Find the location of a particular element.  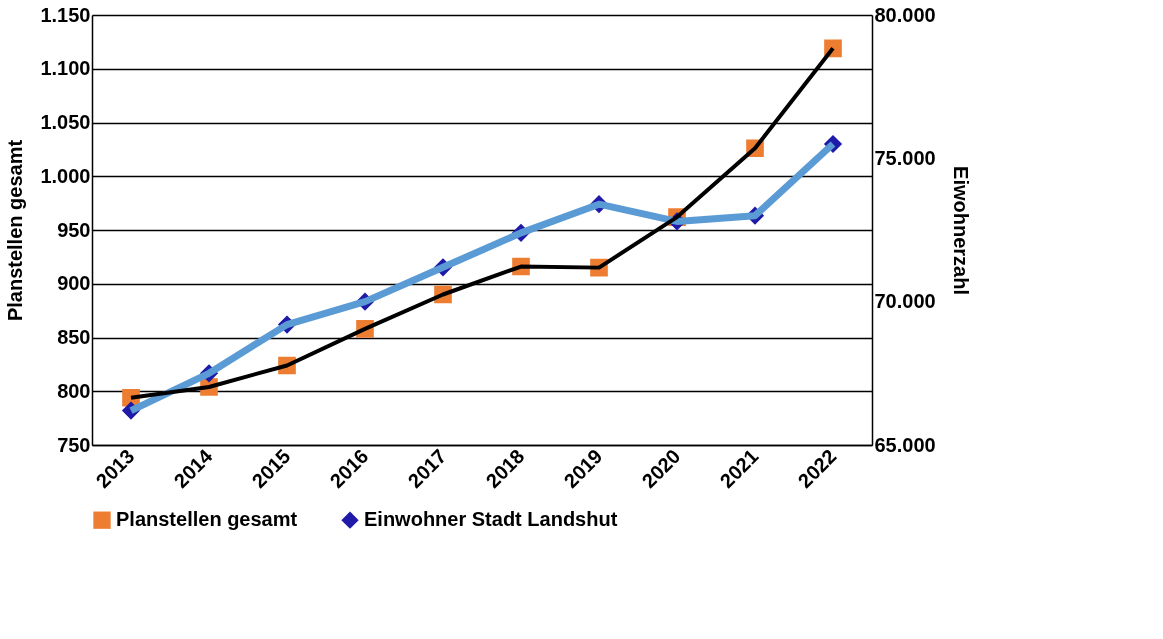

y-tick-label: 1.150 is located at coordinates (65, 14).